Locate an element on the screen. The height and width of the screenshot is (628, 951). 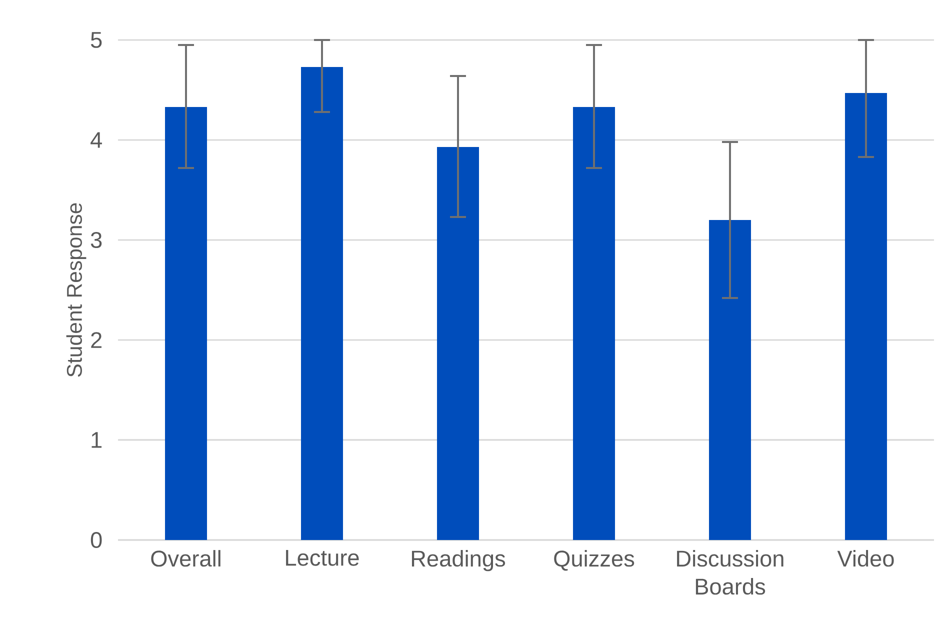
y-tick-label: 1 is located at coordinates (97, 440).